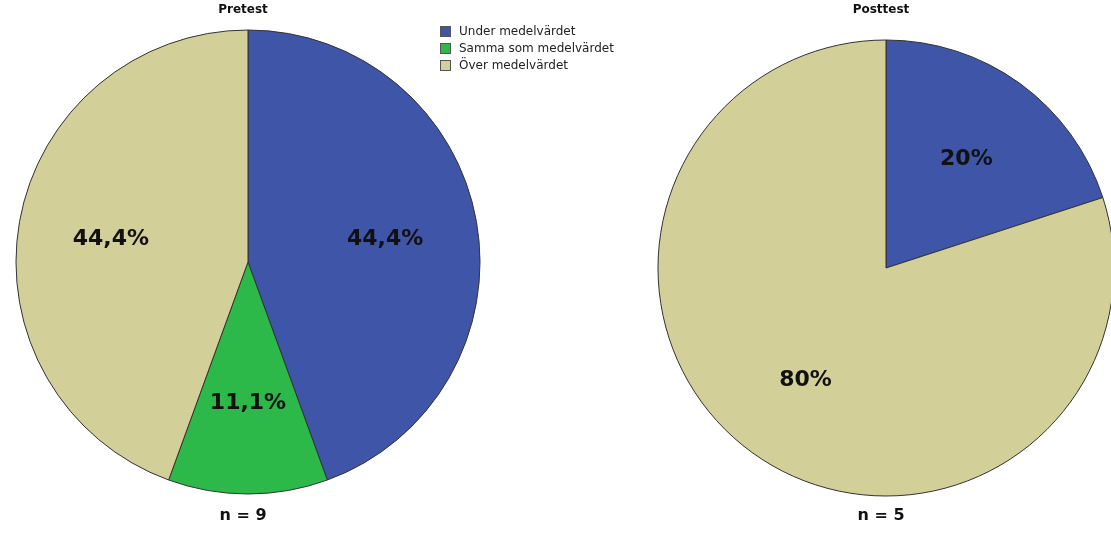  I want to click on chart-title: Posttest, so click(881, 9).